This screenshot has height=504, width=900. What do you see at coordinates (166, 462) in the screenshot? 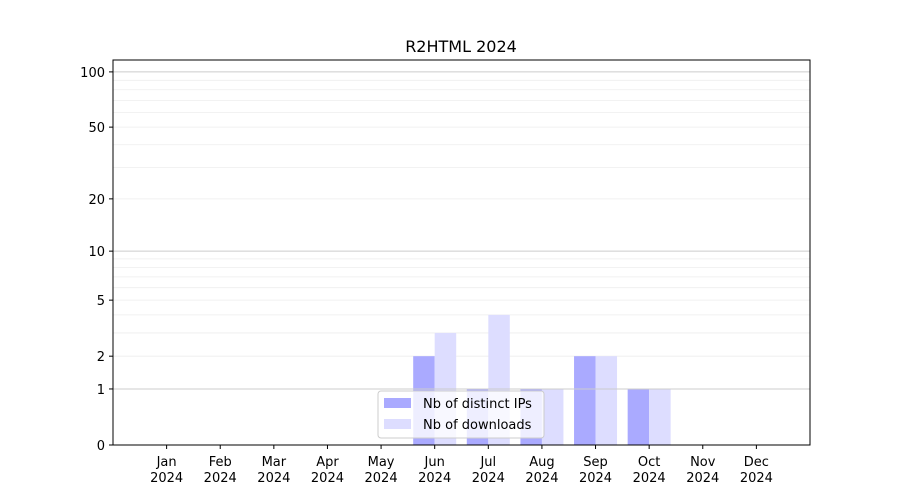
I see `x-tick-label: Jan` at bounding box center [166, 462].